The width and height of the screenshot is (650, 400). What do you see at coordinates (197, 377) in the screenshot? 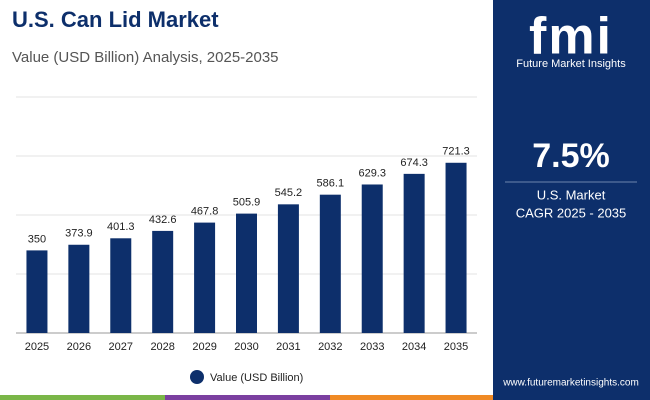
I see `legend-marker` at bounding box center [197, 377].